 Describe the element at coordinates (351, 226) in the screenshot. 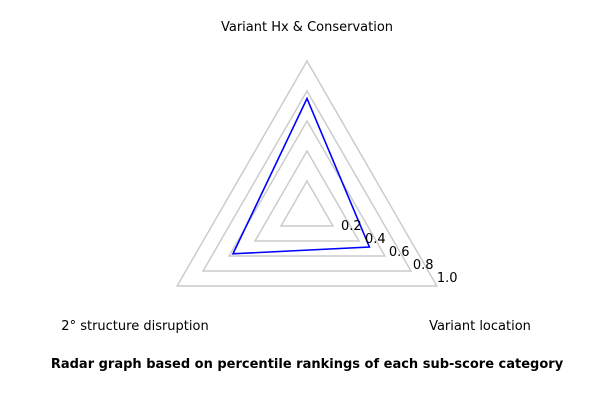

I see `tick-label-0: 0.2` at that location.